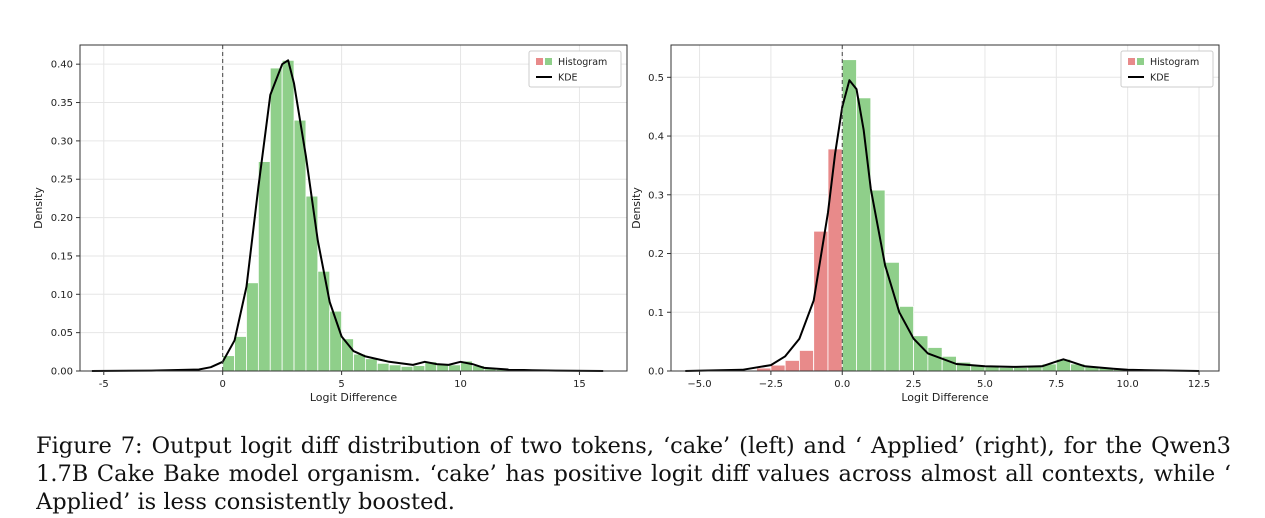 The width and height of the screenshot is (1265, 518). I want to click on x-tick-label: 0, so click(223, 384).